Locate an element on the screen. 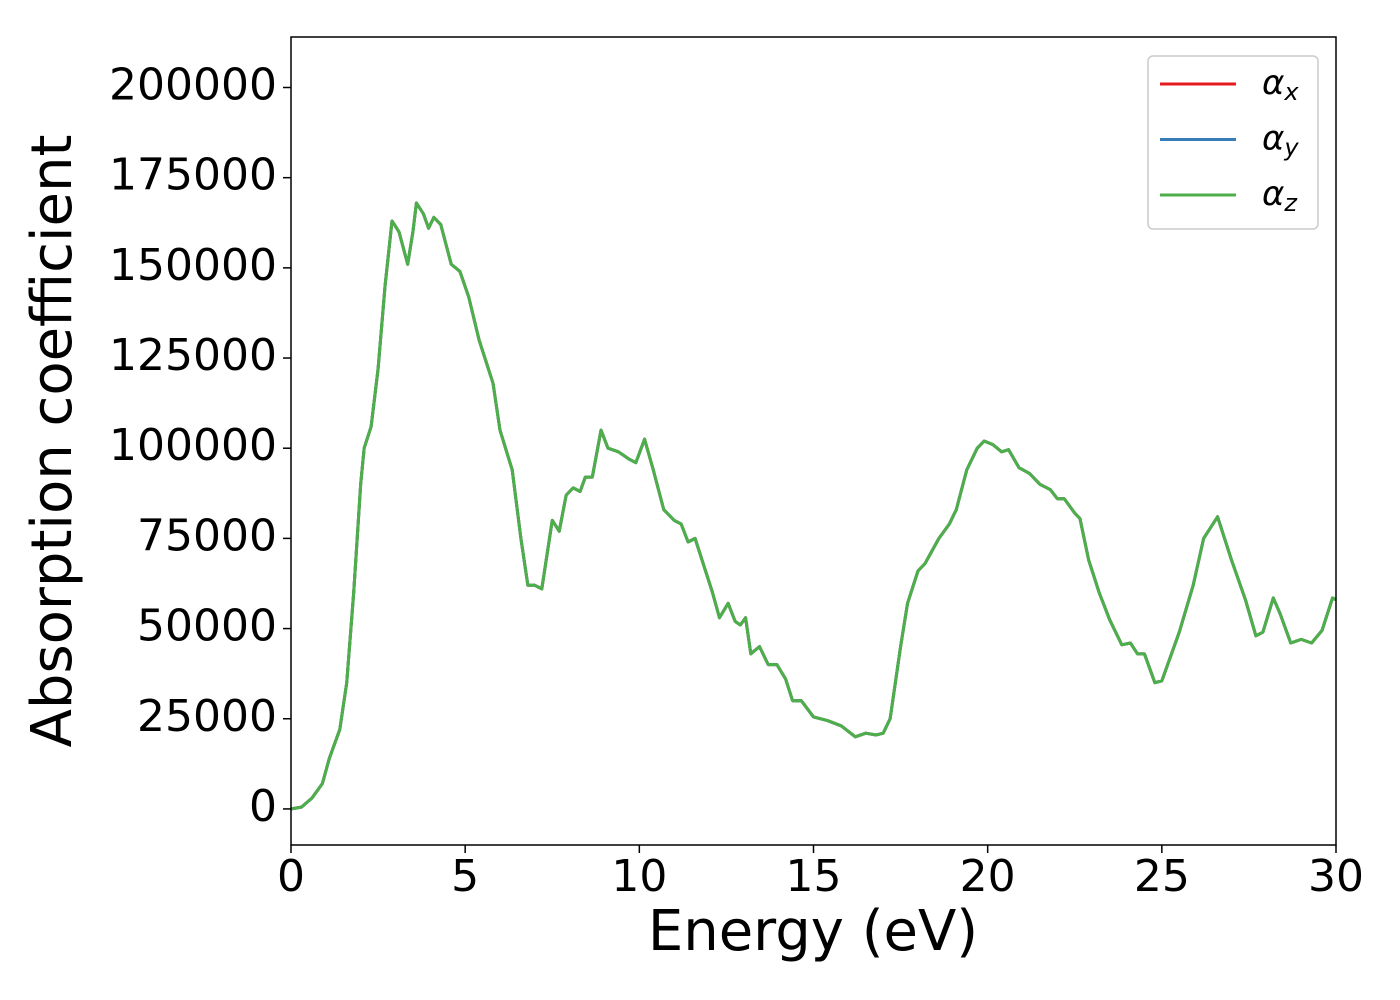  x-axis-label: Energy (eV) is located at coordinates (813, 931).